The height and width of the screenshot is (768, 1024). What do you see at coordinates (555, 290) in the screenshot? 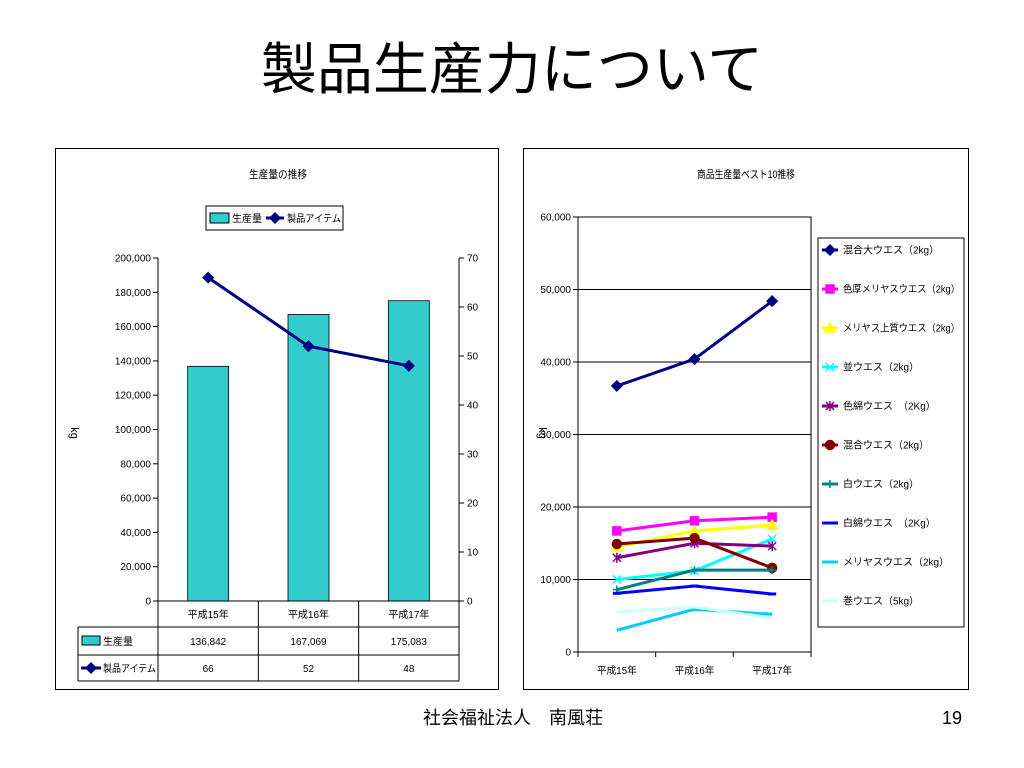
I see `y-tick-label: 50,000` at bounding box center [555, 290].